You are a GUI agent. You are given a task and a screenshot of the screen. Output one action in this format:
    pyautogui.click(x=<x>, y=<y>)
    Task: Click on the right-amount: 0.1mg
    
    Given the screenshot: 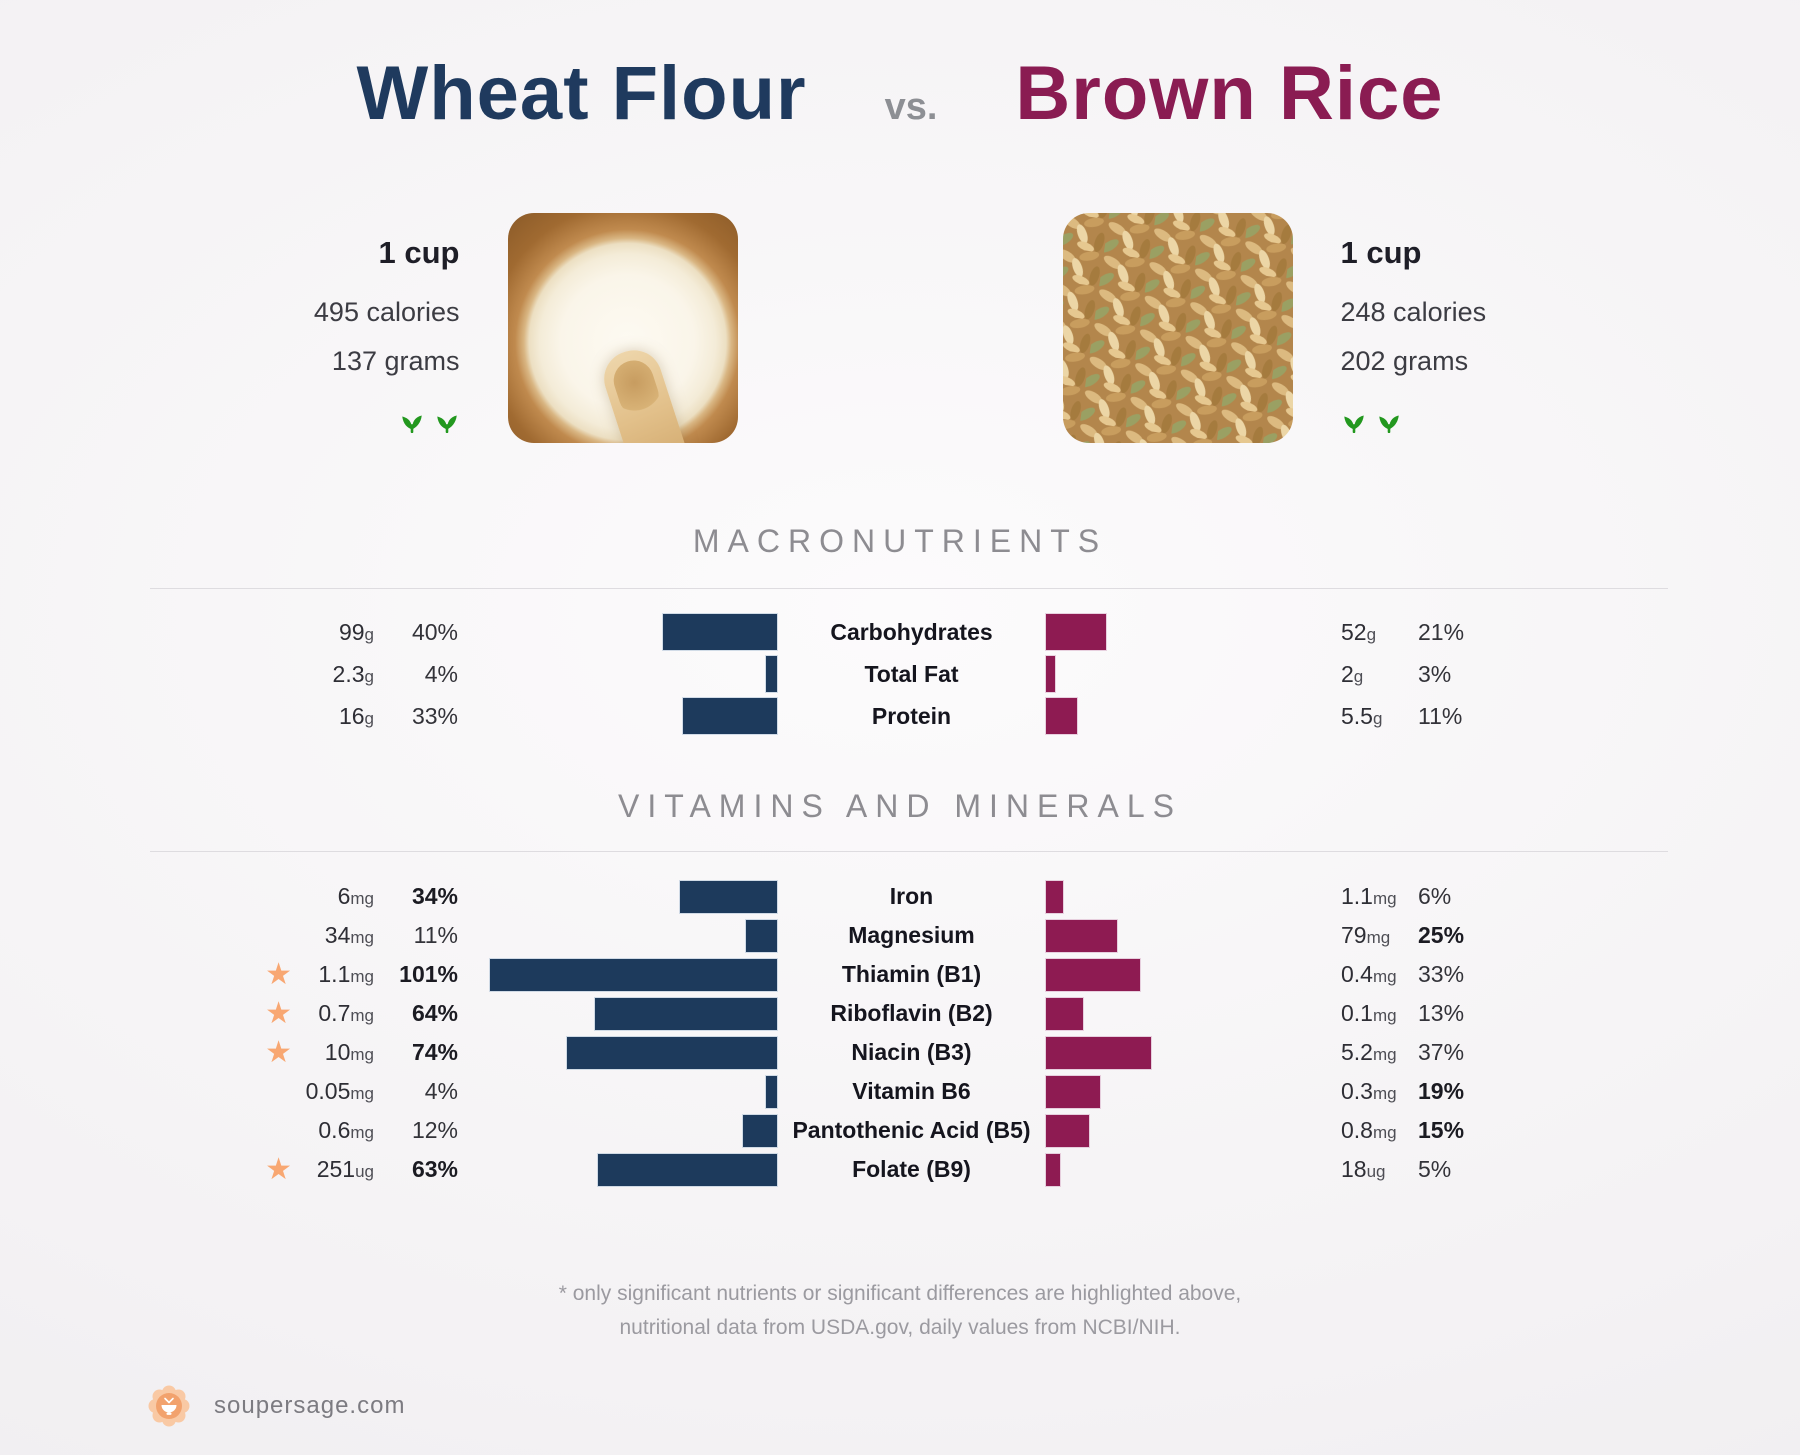 What is the action you would take?
    pyautogui.click(x=1369, y=1013)
    